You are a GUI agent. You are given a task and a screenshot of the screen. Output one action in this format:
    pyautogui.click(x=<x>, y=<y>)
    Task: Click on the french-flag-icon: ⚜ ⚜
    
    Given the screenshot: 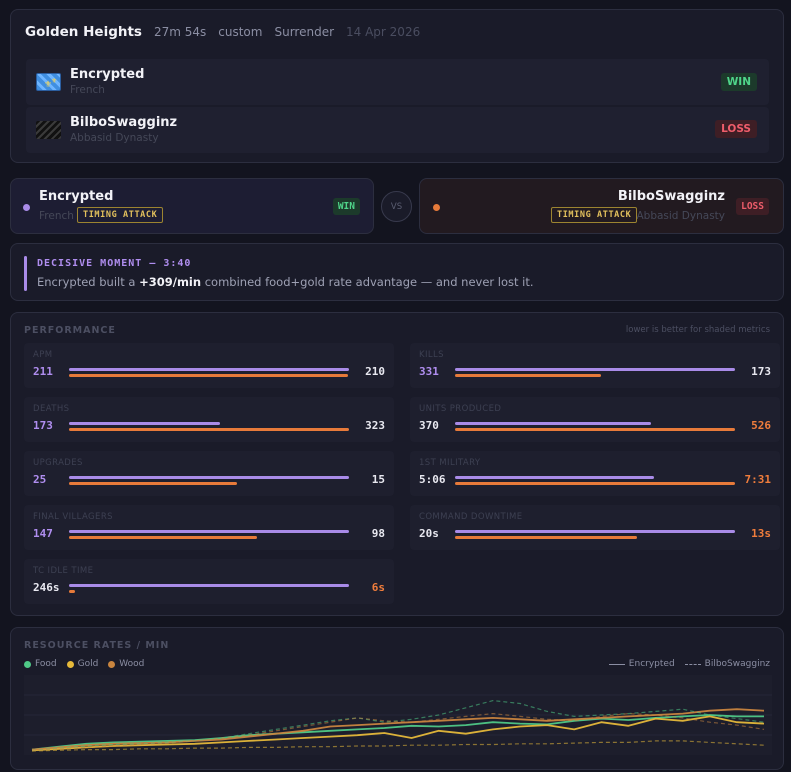 What is the action you would take?
    pyautogui.click(x=48, y=82)
    